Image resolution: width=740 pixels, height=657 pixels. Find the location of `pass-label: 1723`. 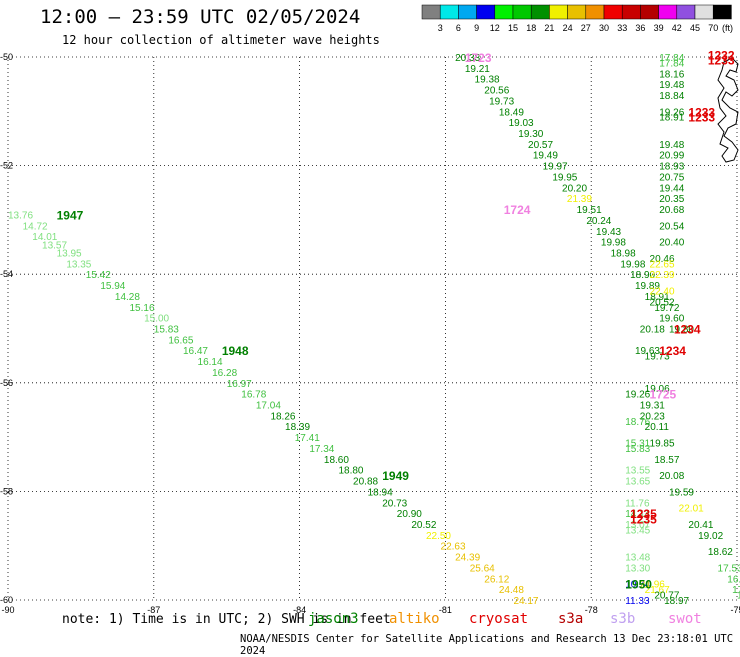

pass-label: 1723 is located at coordinates (478, 58).